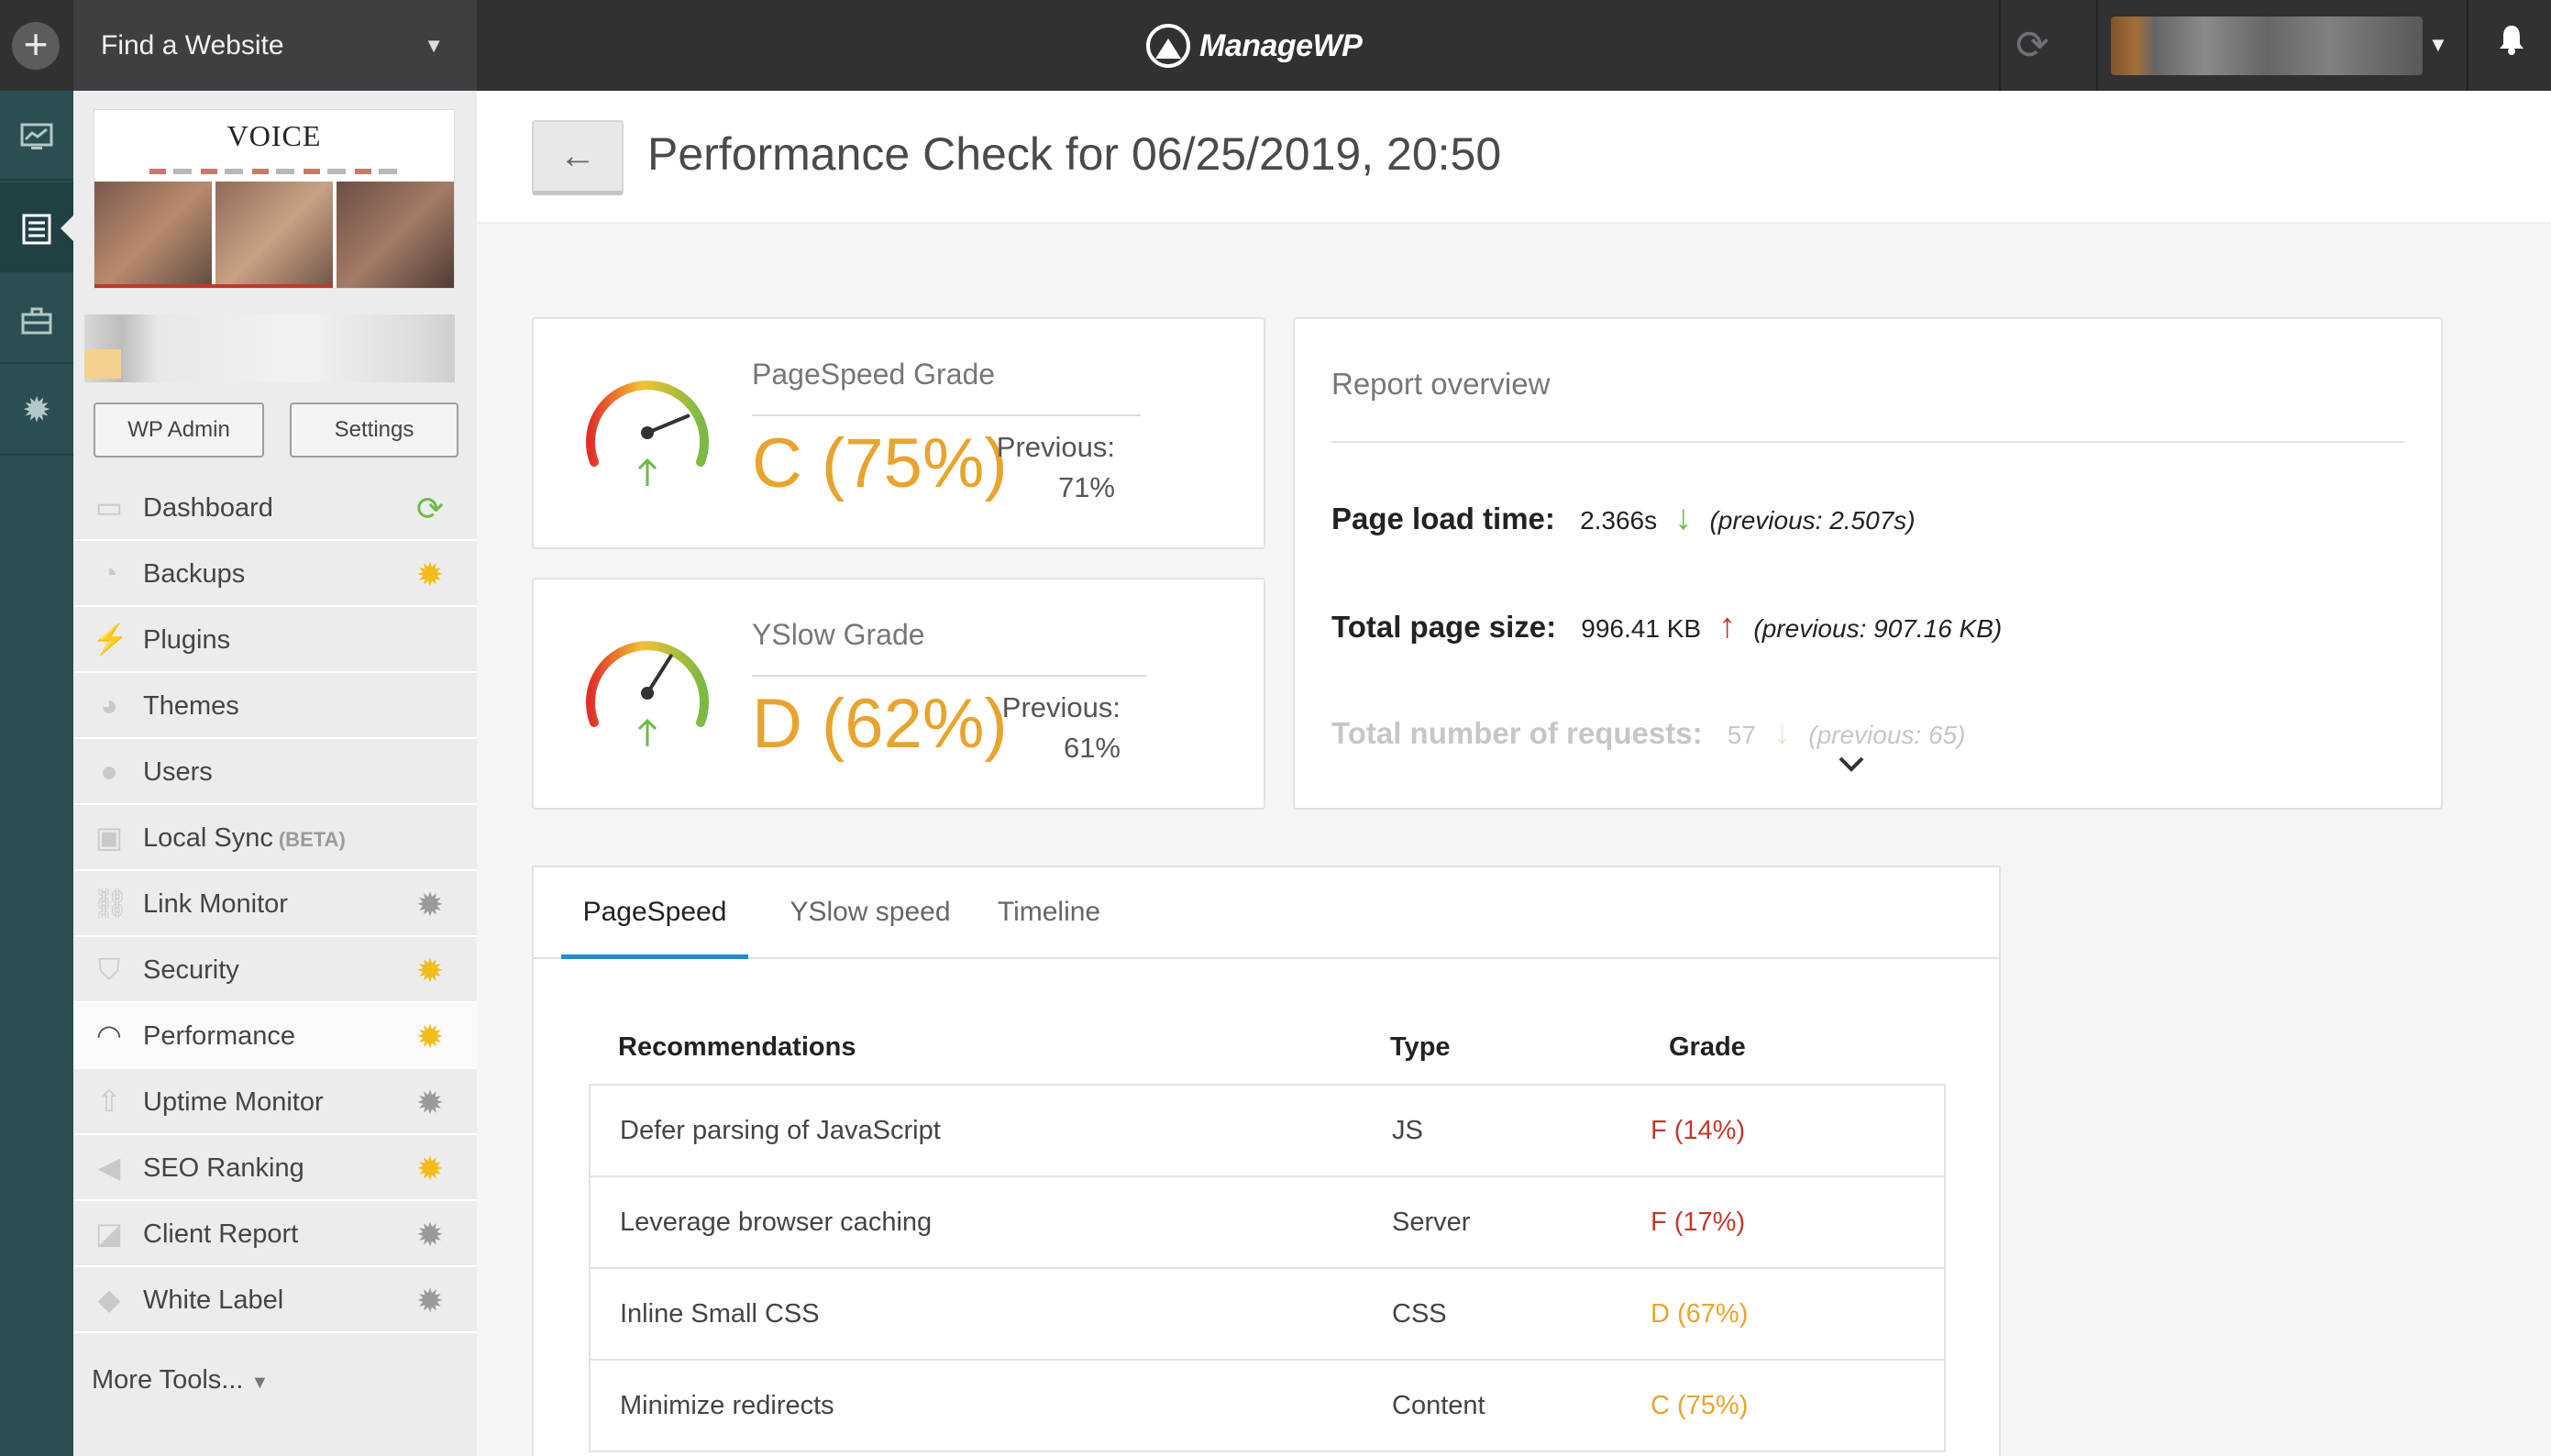 This screenshot has height=1456, width=2551. I want to click on recommendation-name: Minimize redirects, so click(727, 1405).